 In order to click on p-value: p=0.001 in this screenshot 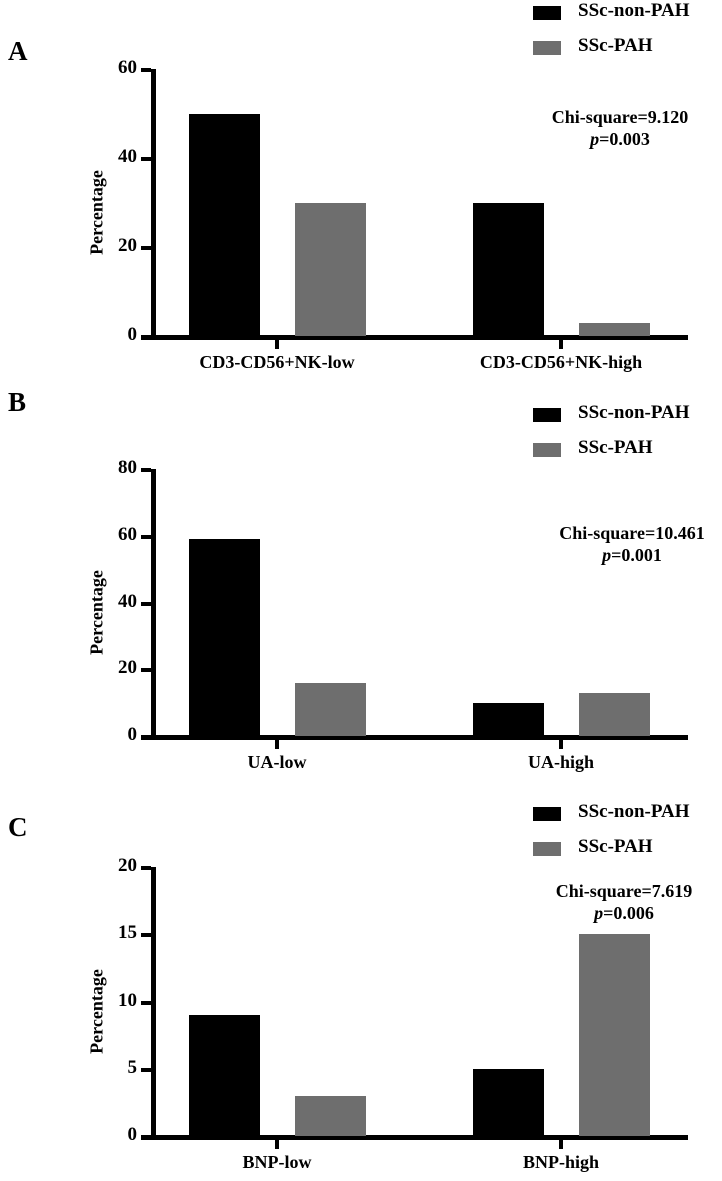, I will do `click(632, 555)`.